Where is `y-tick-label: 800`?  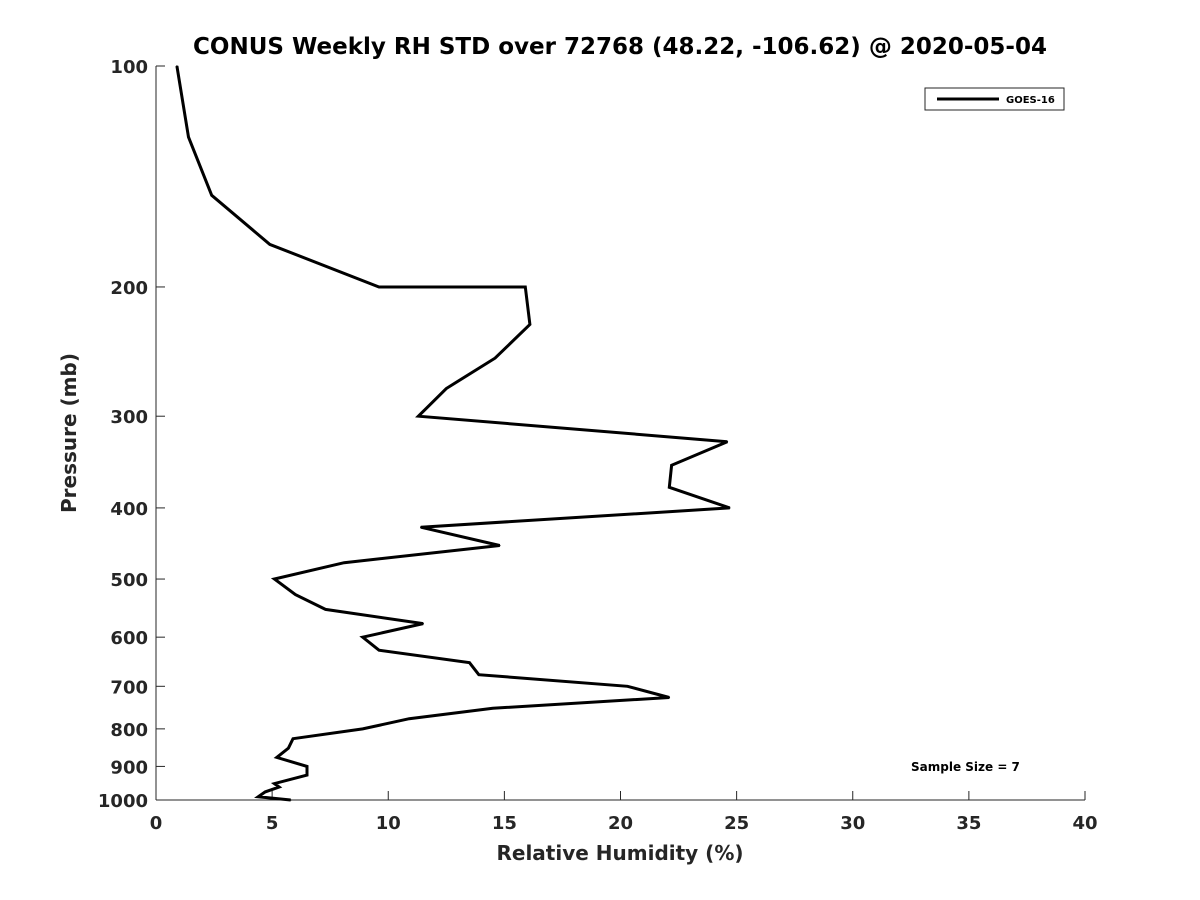 y-tick-label: 800 is located at coordinates (129, 730).